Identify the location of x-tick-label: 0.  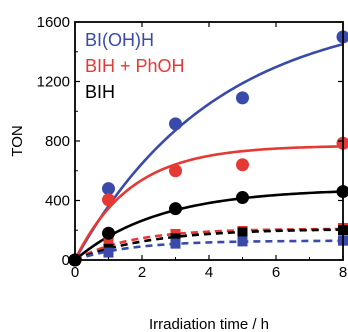
(75, 272).